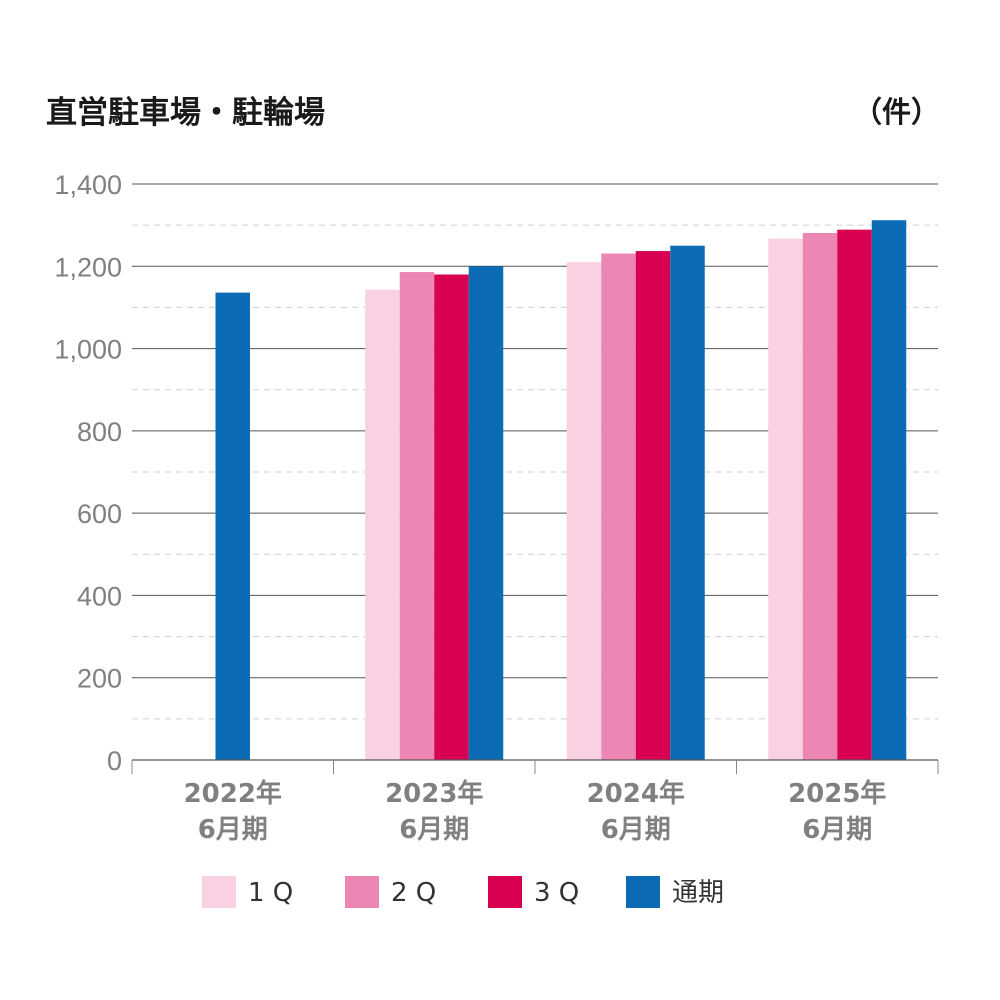 This screenshot has width=1000, height=1000. I want to click on legend-swatch-2Q, so click(362, 892).